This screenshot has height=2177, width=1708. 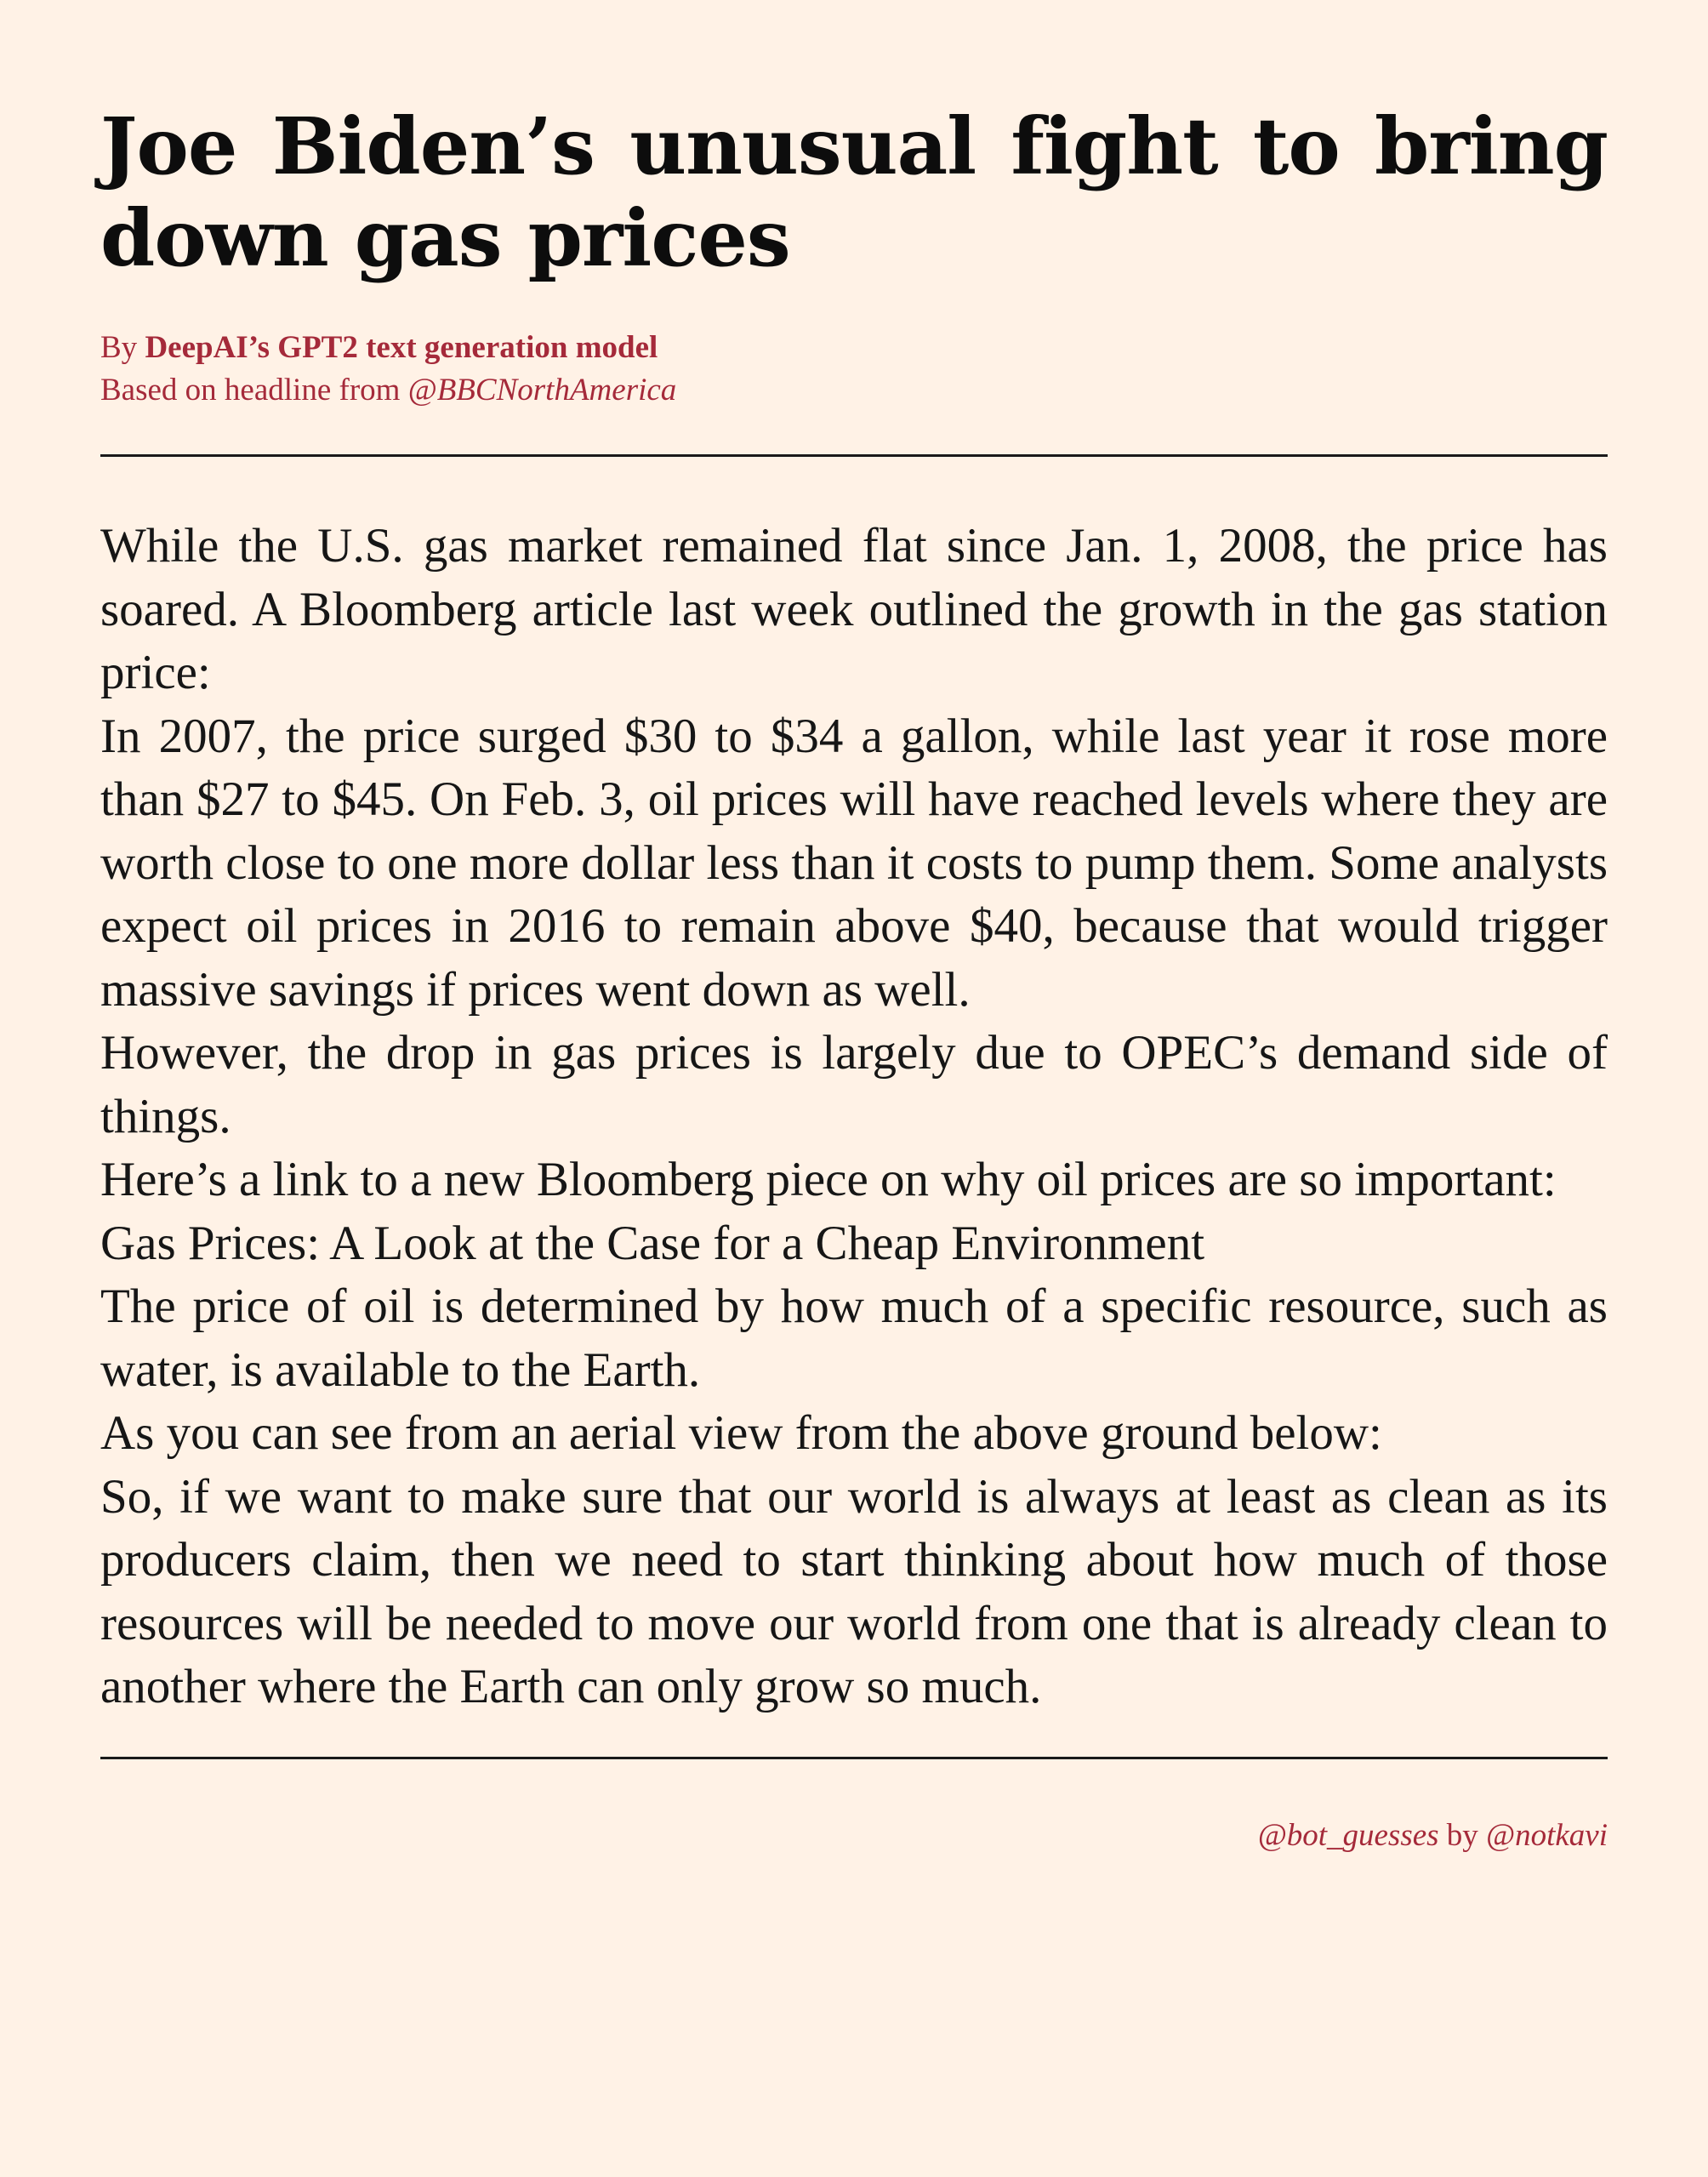 What do you see at coordinates (854, 1835) in the screenshot?
I see `footer-credit: @bot_guesses by @notkavi` at bounding box center [854, 1835].